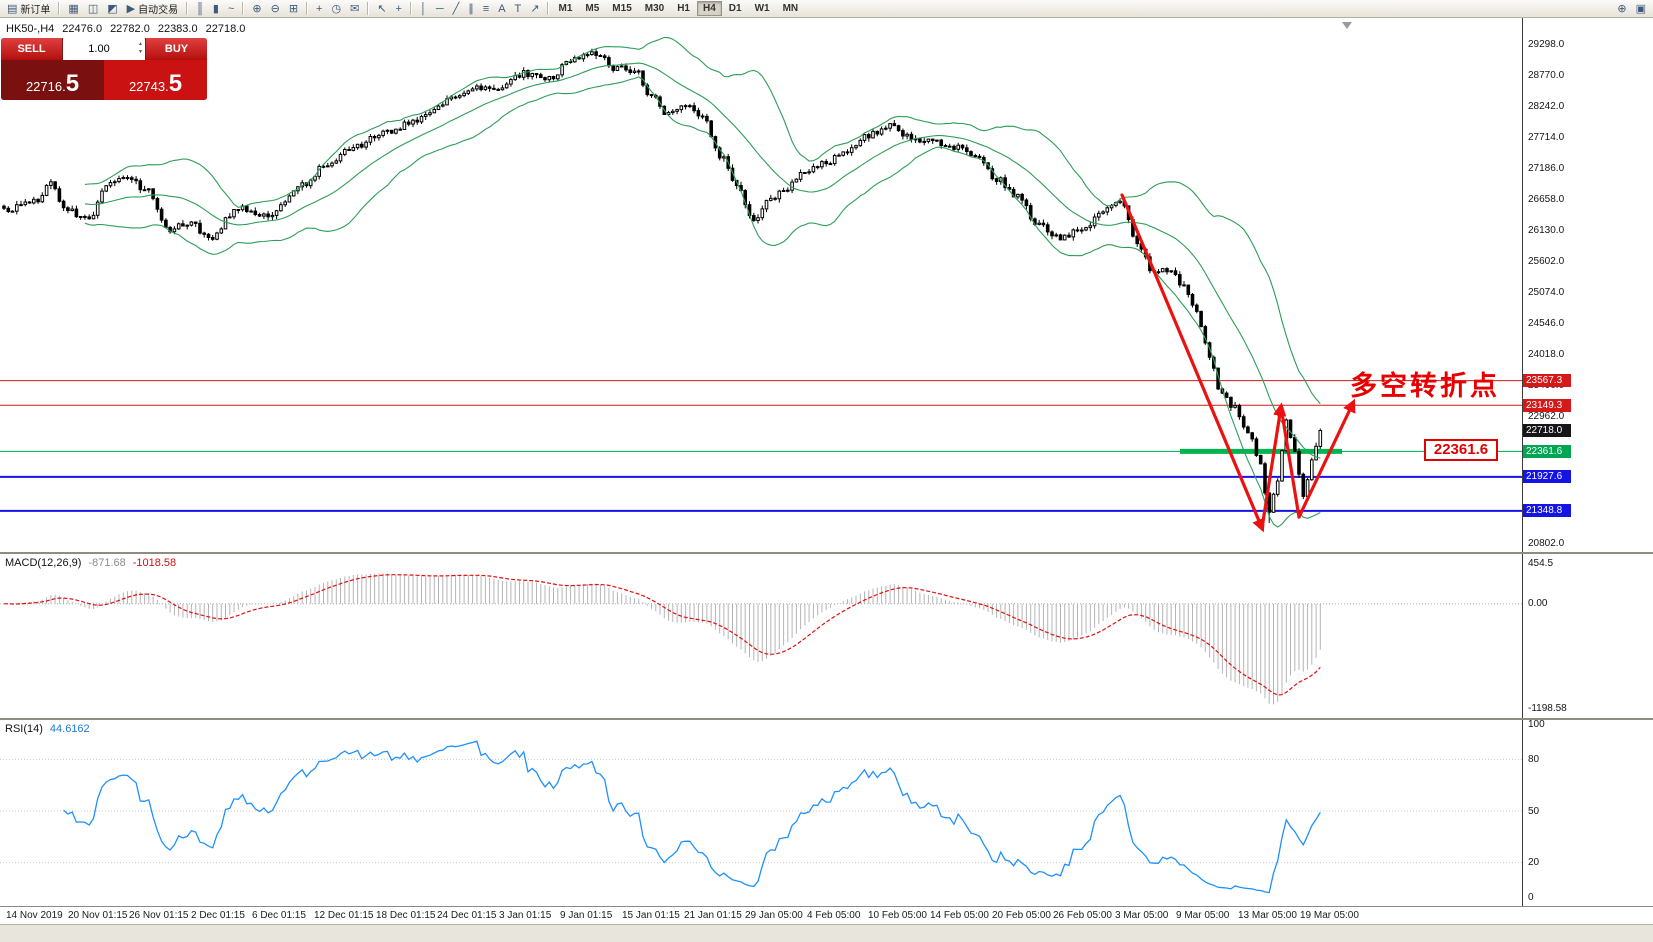  I want to click on time-axis-label: 2 Dec 01:15, so click(218, 915).